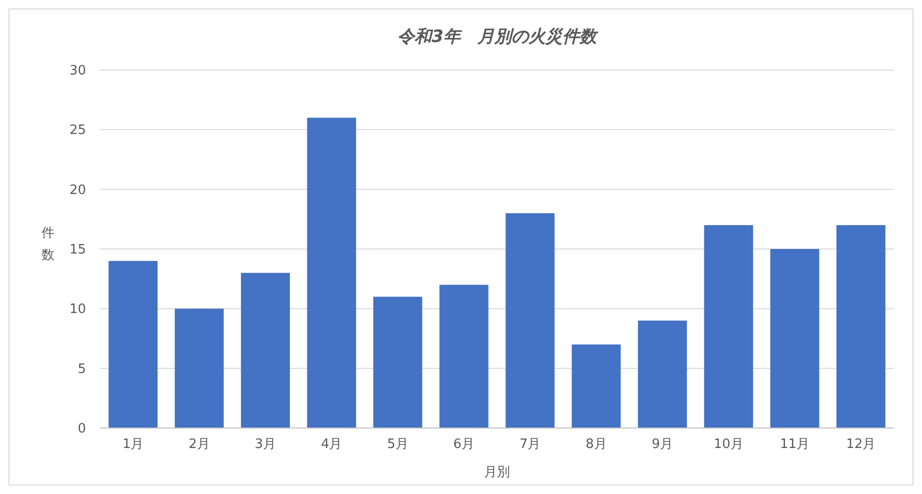  What do you see at coordinates (795, 444) in the screenshot?
I see `x-tick-label: 11月` at bounding box center [795, 444].